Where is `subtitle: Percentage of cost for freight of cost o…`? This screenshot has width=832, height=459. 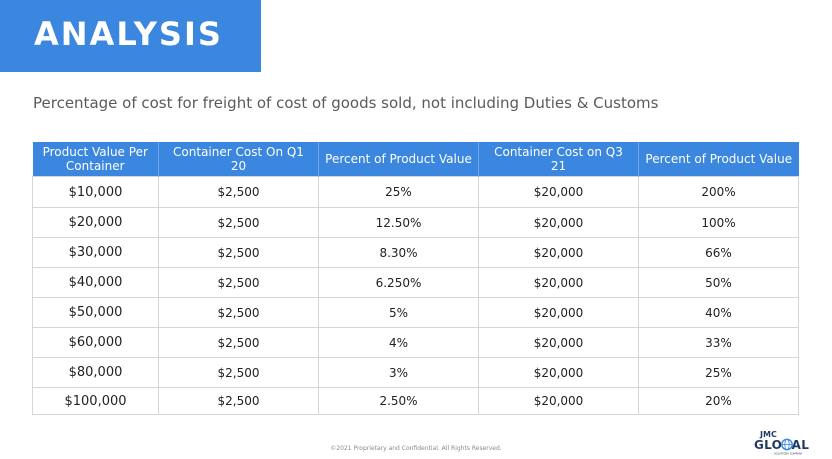 subtitle: Percentage of cost for freight of cost o… is located at coordinates (346, 103).